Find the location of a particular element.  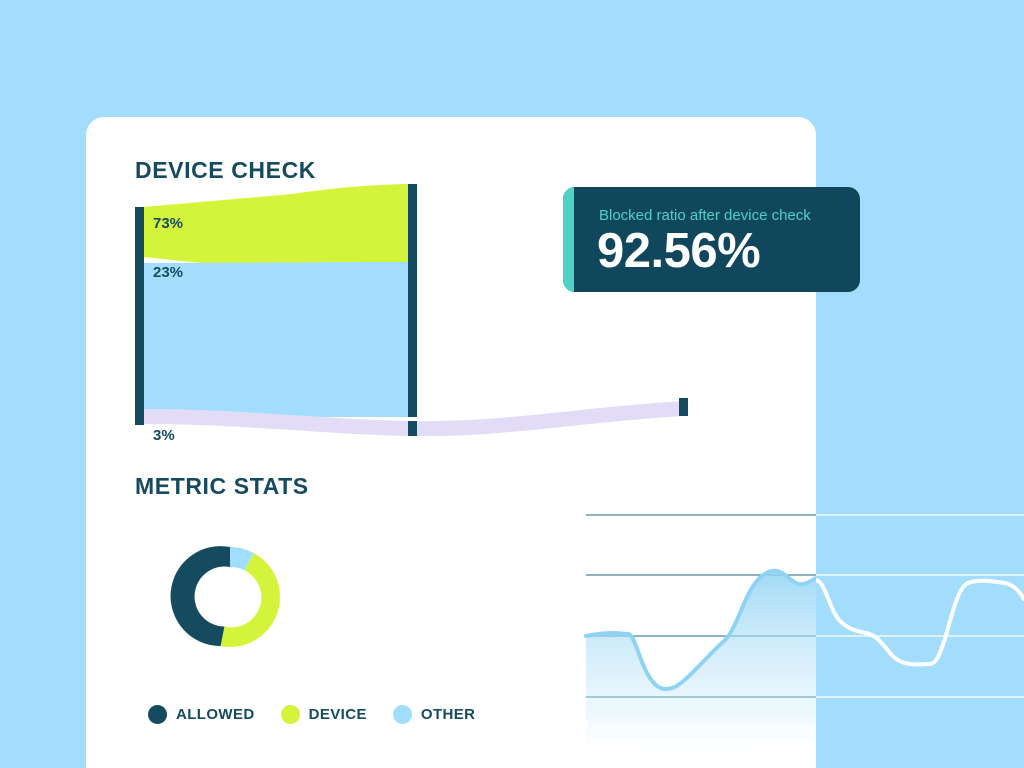

legend-item-allowed: ALLOWED is located at coordinates (201, 714).